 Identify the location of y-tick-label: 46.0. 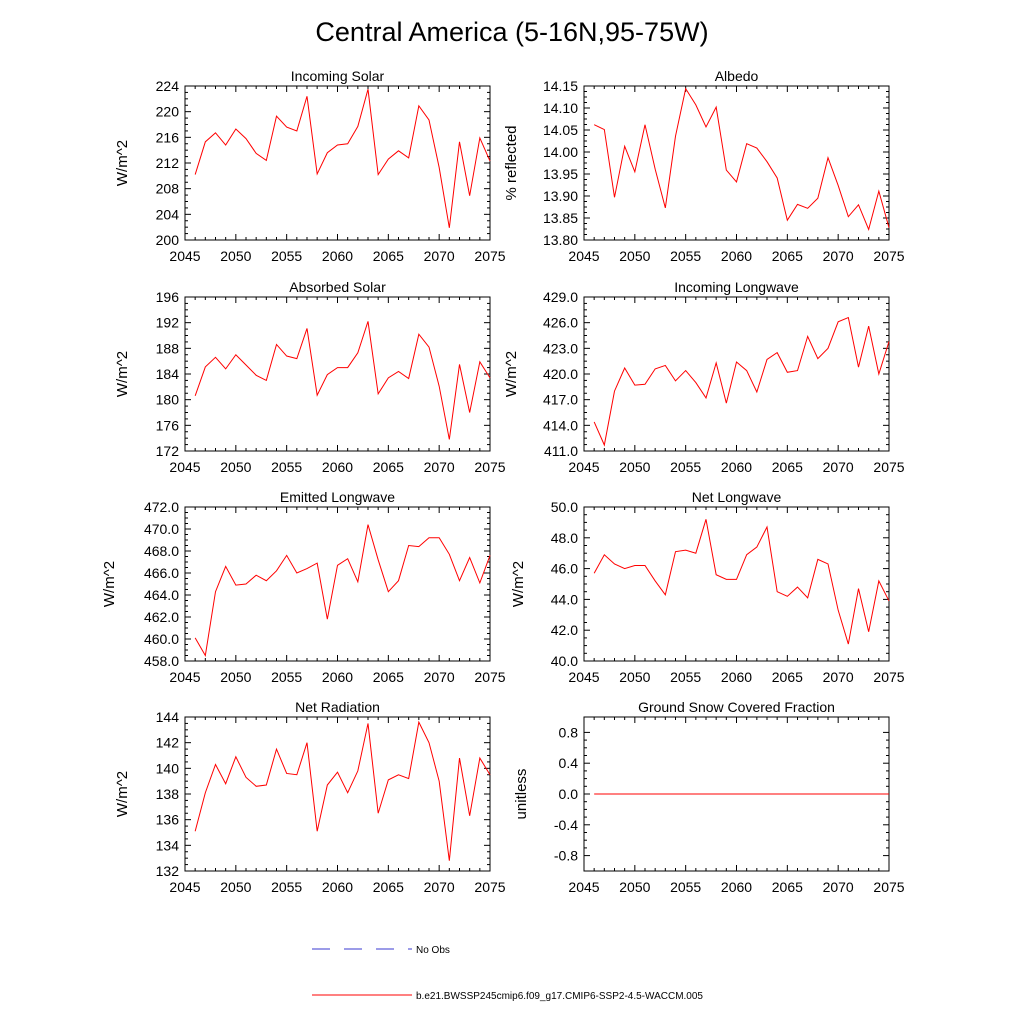
(564, 569).